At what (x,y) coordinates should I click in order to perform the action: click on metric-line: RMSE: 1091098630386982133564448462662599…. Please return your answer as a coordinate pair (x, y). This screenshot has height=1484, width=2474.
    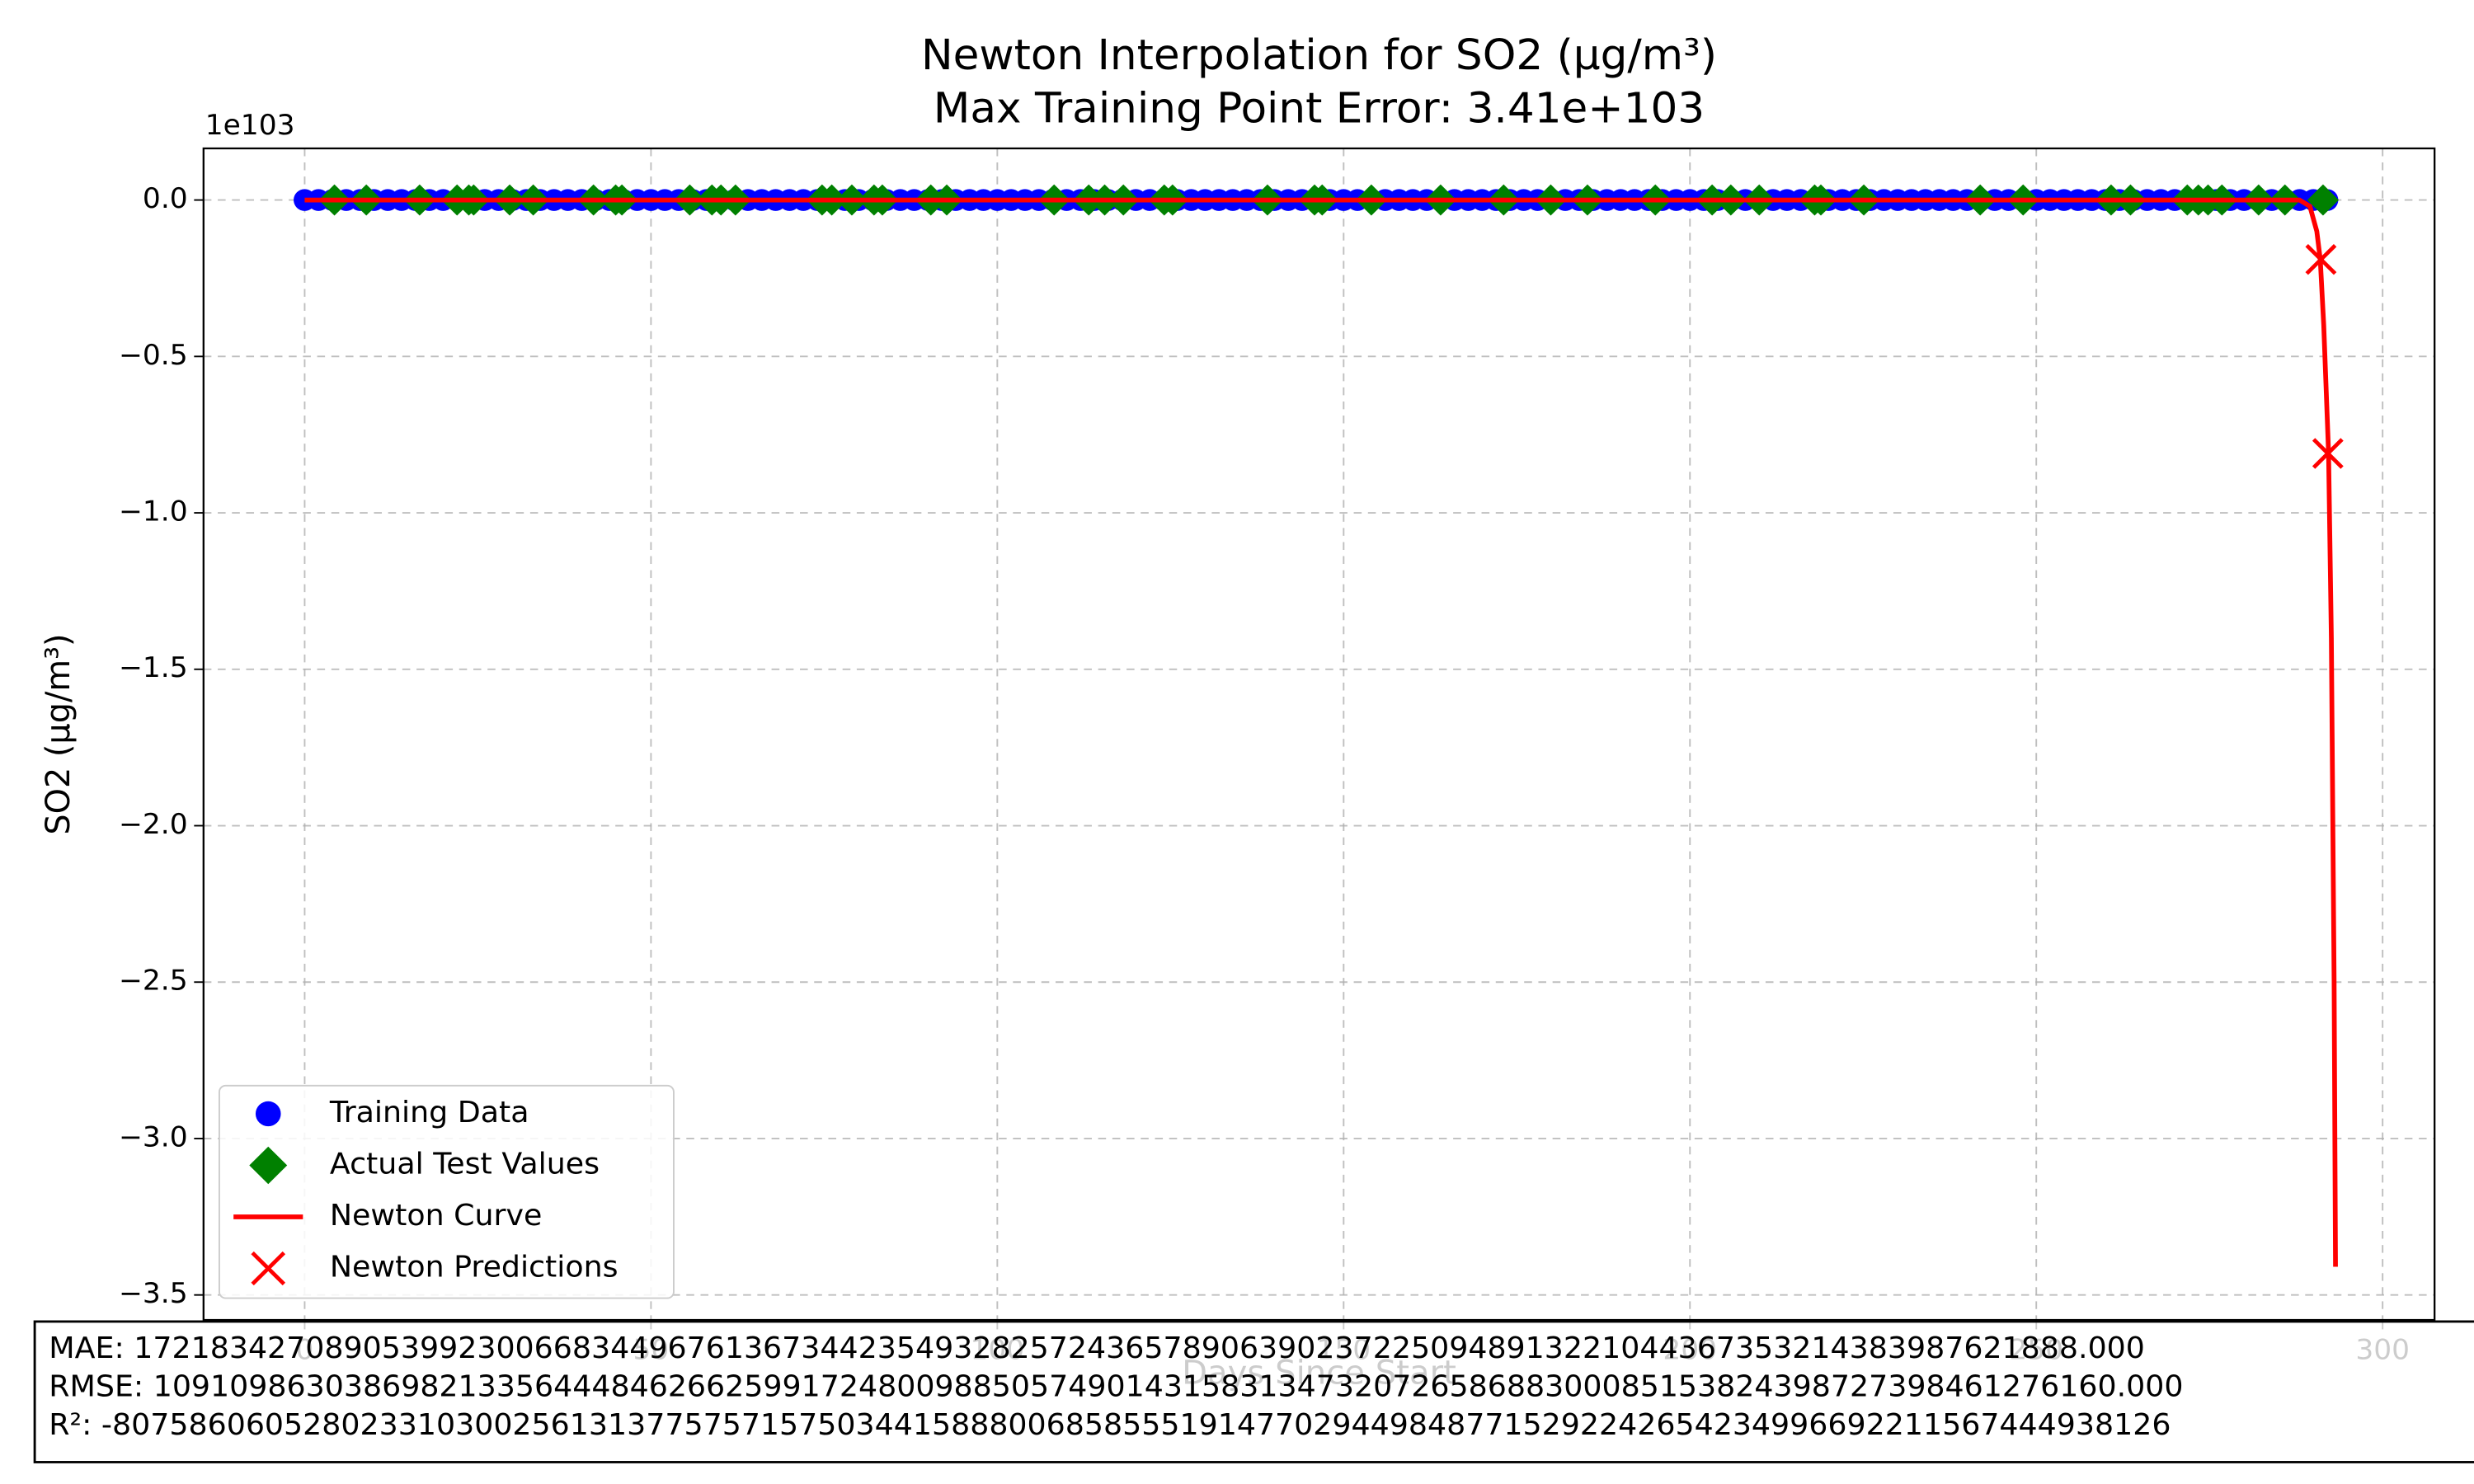
    Looking at the image, I should click on (1116, 1386).